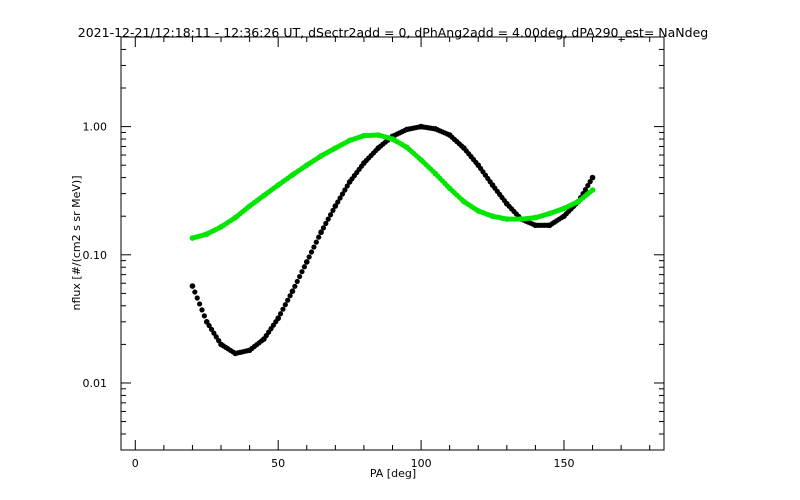 The image size is (800, 500). I want to click on y-tick-label: 0.10, so click(95, 255).